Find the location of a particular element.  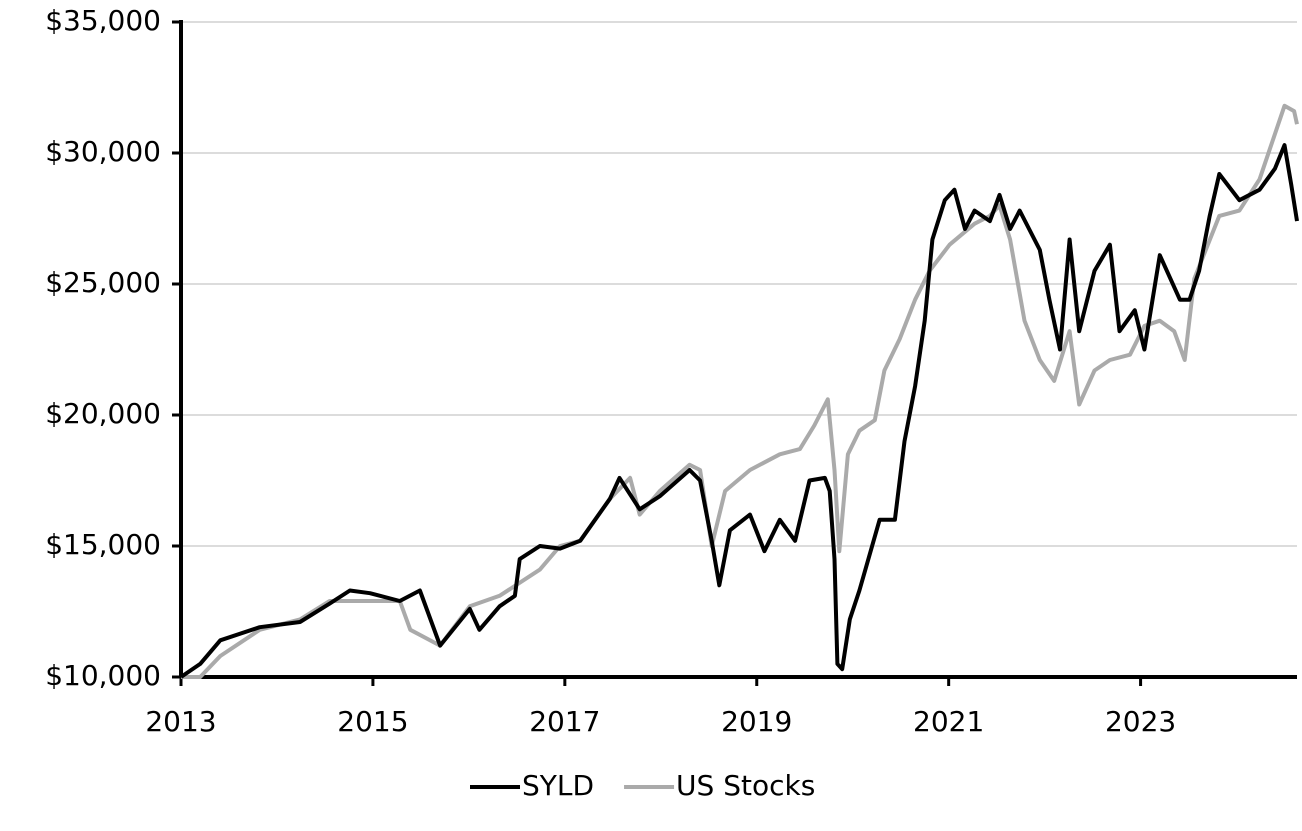

y-tick-label: $30,000 is located at coordinates (103, 151).